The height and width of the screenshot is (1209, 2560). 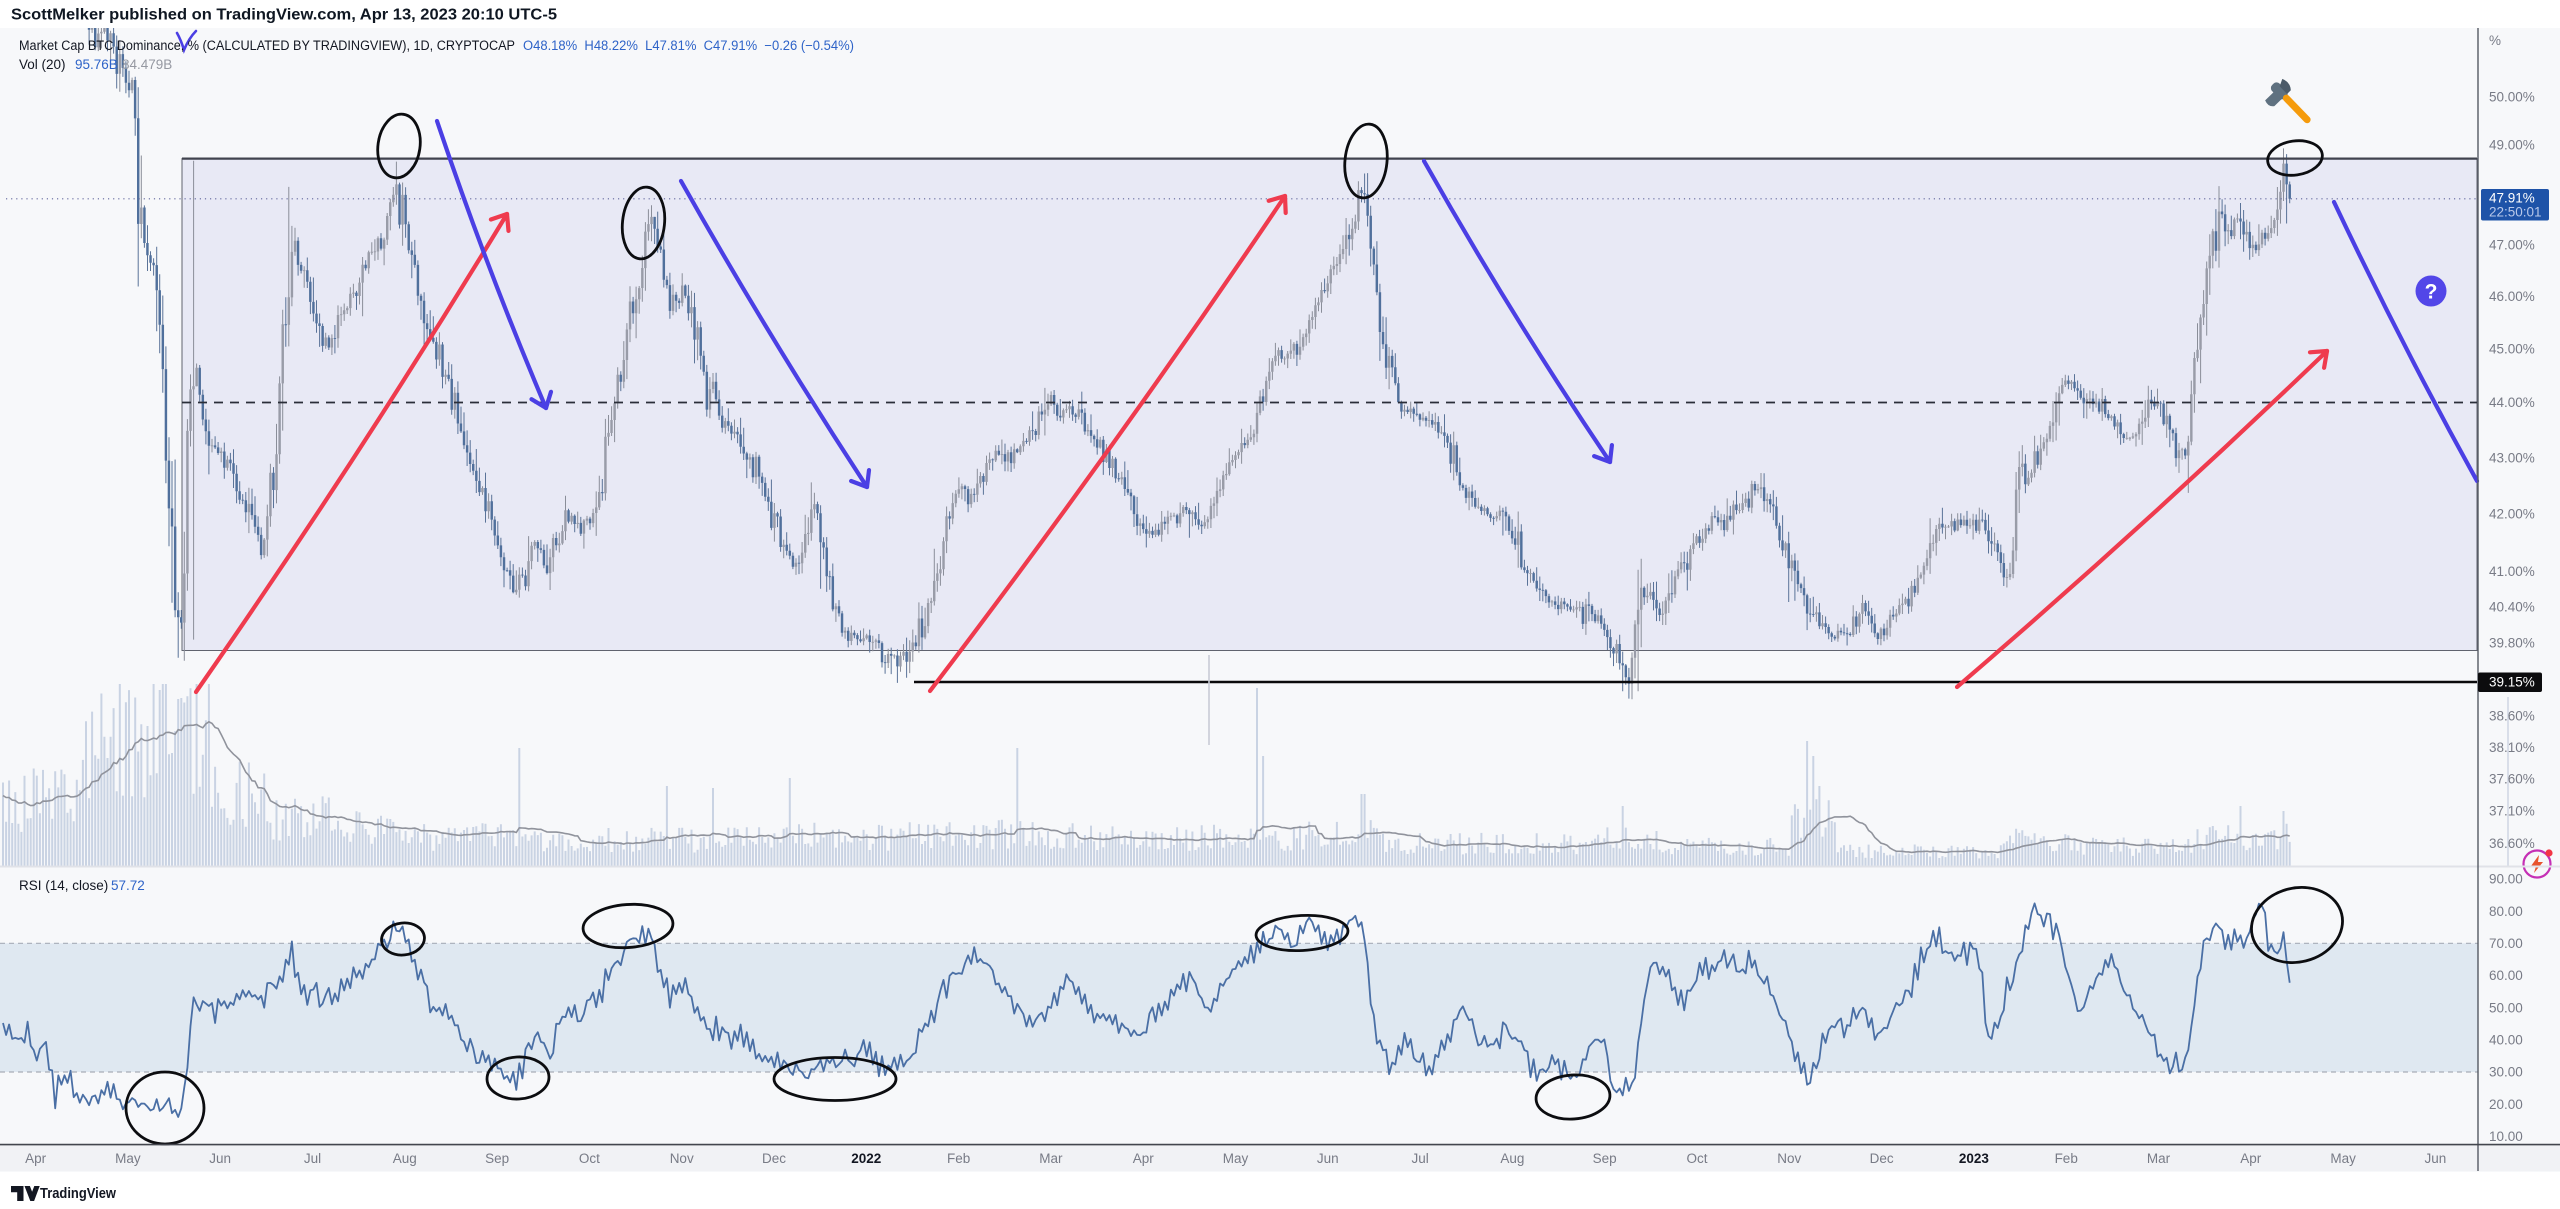 I want to click on svg-text: 43.00%, so click(x=2512, y=457).